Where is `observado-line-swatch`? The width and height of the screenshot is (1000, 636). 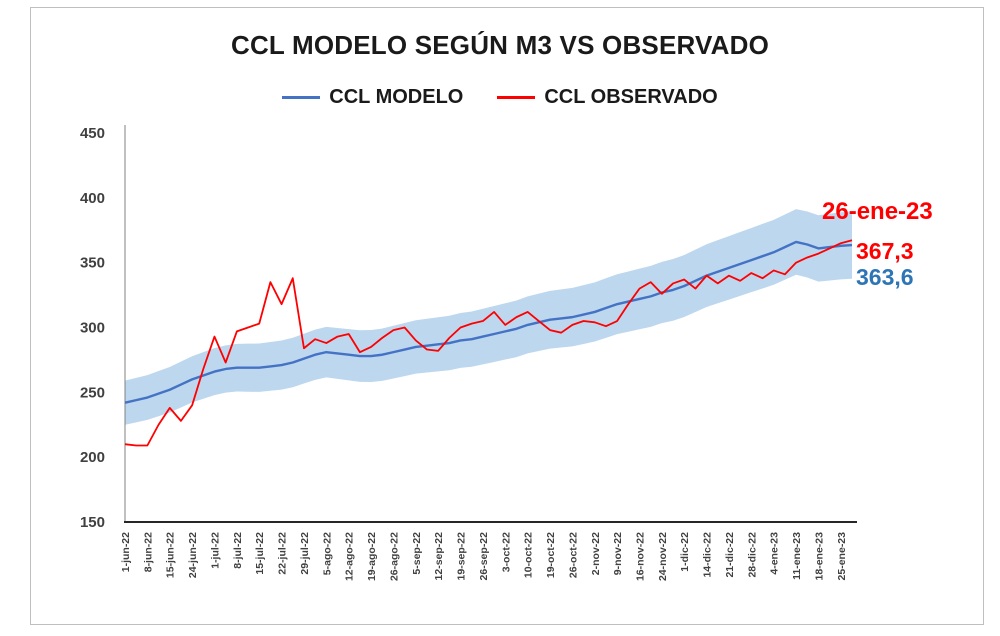
observado-line-swatch is located at coordinates (516, 97).